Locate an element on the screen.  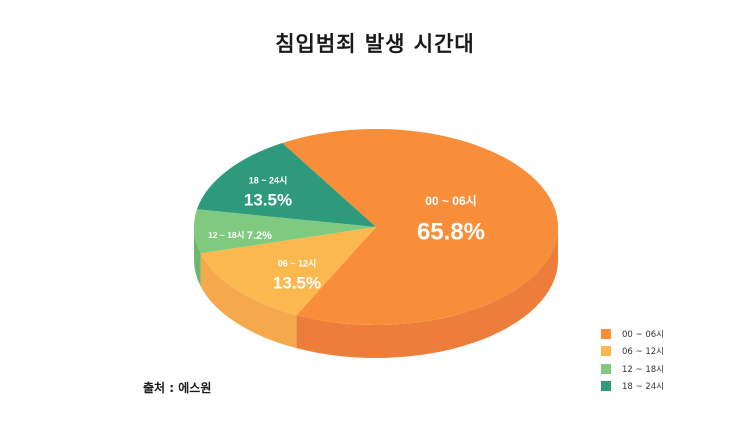
slice-category-label: 12 ~ 18시 is located at coordinates (227, 235).